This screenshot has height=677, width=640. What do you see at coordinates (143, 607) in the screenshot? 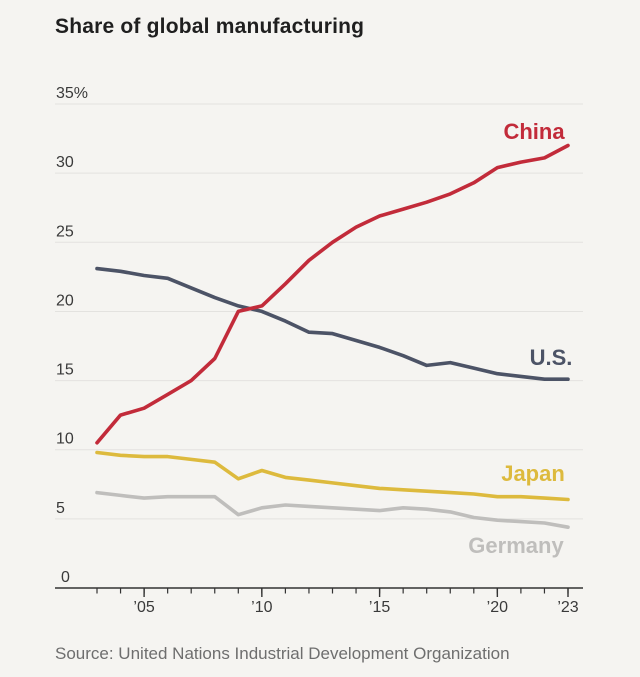
I see `x-tick-label-2005: ’05` at bounding box center [143, 607].